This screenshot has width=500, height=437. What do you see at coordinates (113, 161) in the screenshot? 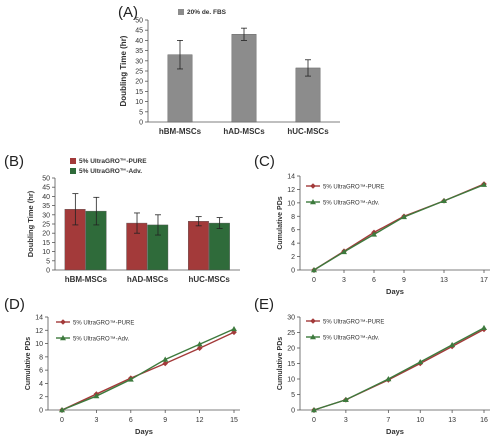
I see `b-legend-label: 5% UltraGRO™-PURE` at bounding box center [113, 161].